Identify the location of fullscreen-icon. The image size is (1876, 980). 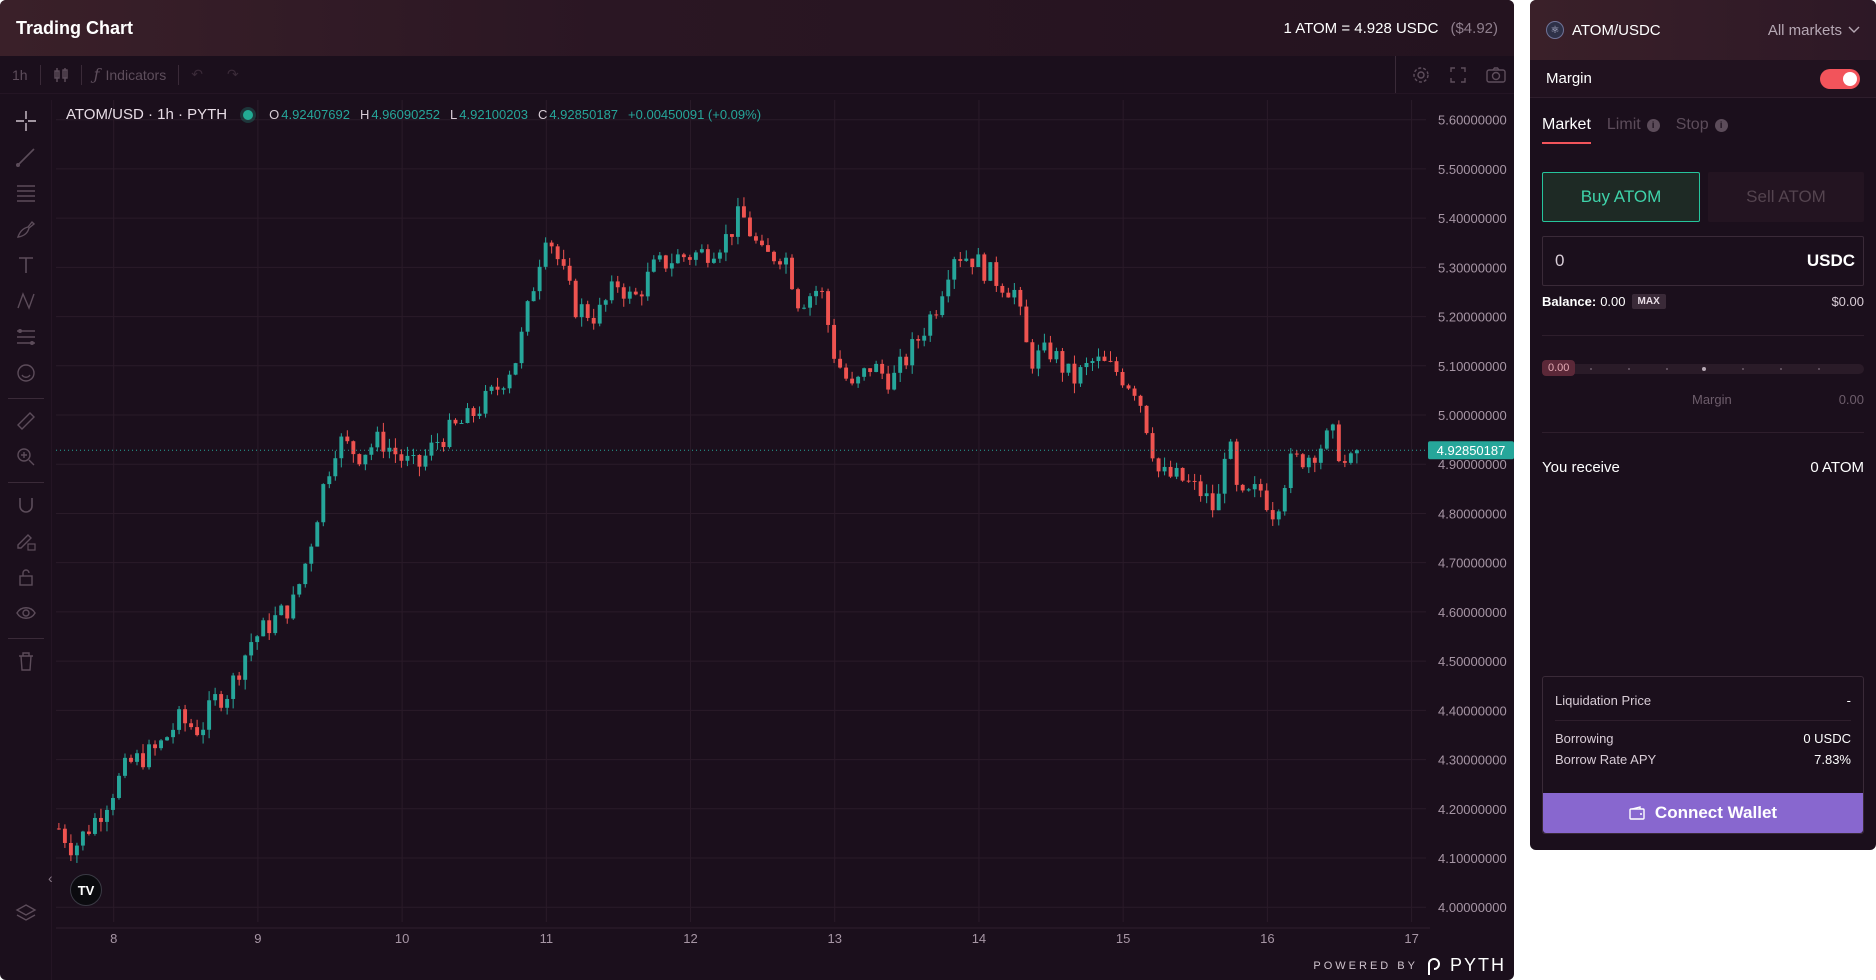
(1458, 74).